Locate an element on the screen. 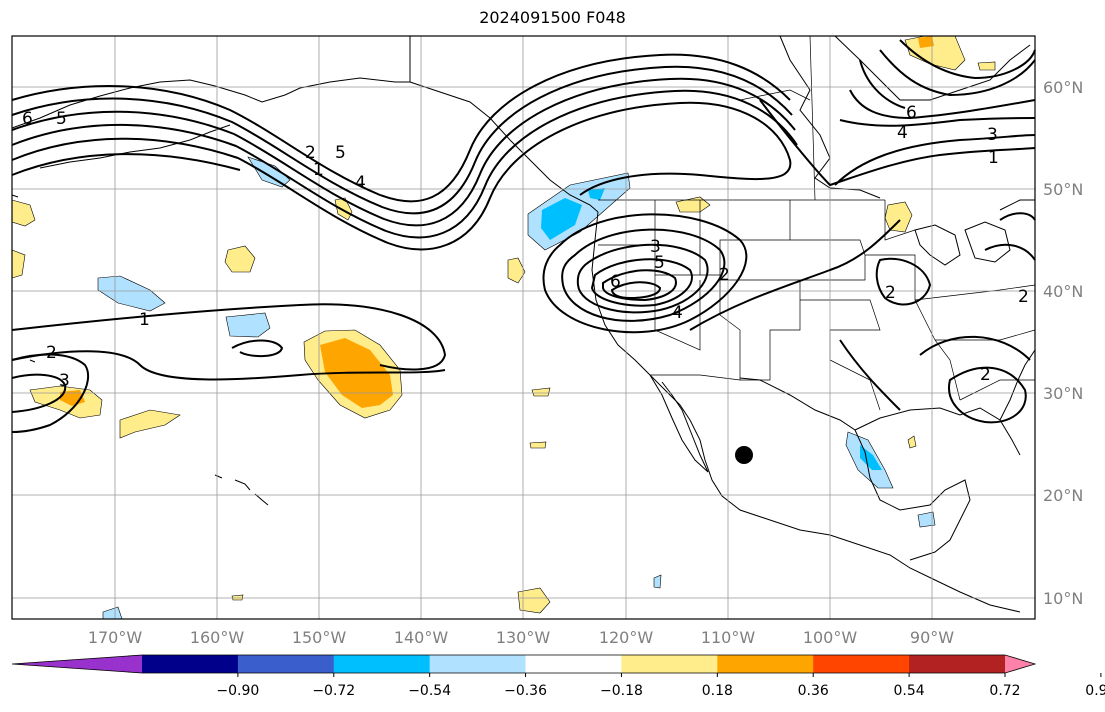 The width and height of the screenshot is (1105, 712). lon-label: 140°W is located at coordinates (421, 637).